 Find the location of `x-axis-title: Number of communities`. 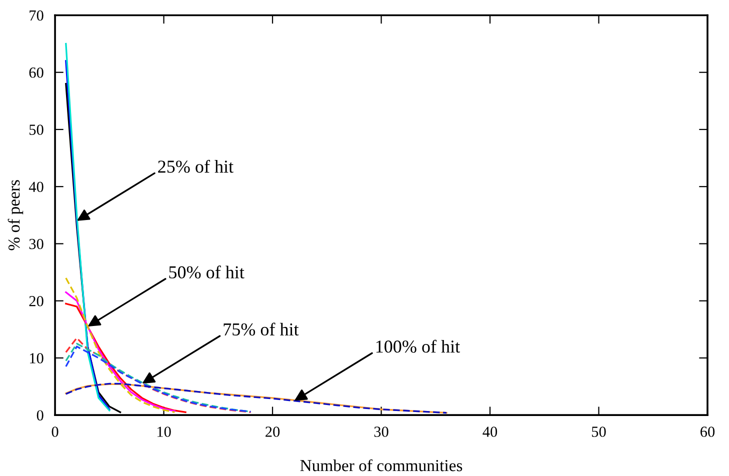

x-axis-title: Number of communities is located at coordinates (381, 465).